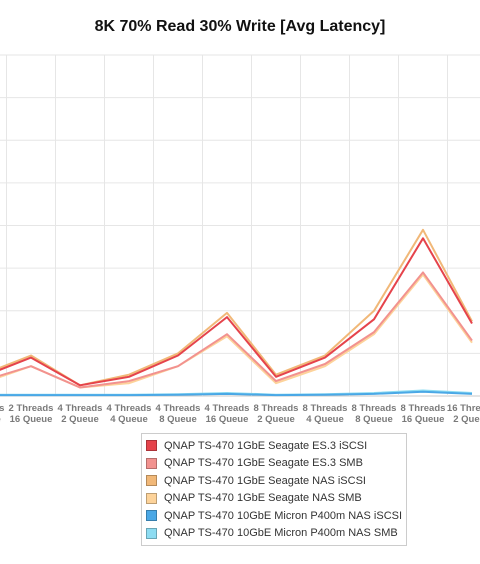 The width and height of the screenshot is (480, 564). Describe the element at coordinates (265, 480) in the screenshot. I see `legend-label: QNAP TS-470 1GbE Seagate NAS iSCSI` at that location.